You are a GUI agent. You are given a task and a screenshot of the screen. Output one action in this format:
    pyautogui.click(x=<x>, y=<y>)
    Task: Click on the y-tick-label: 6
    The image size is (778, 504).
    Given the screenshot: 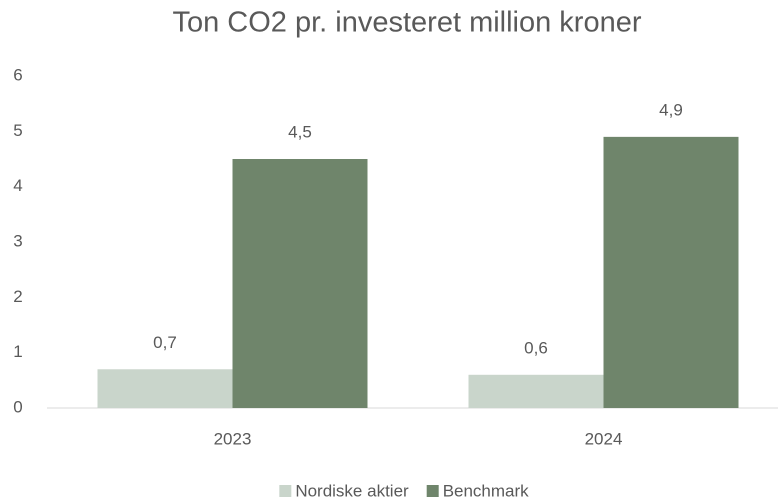 What is the action you would take?
    pyautogui.click(x=17, y=74)
    